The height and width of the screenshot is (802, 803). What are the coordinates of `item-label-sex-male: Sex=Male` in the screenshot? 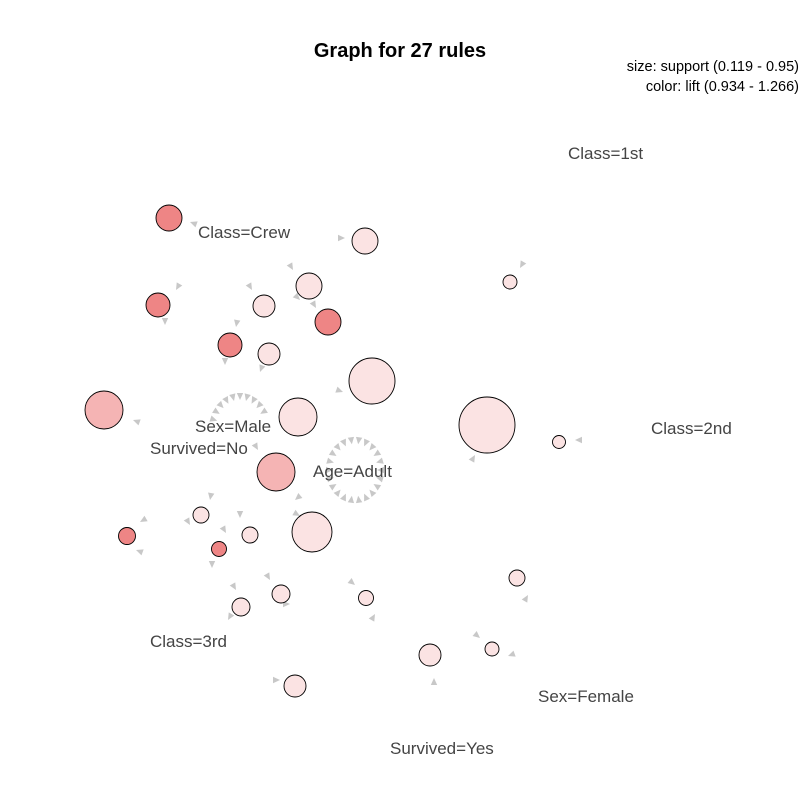 It's located at (233, 426).